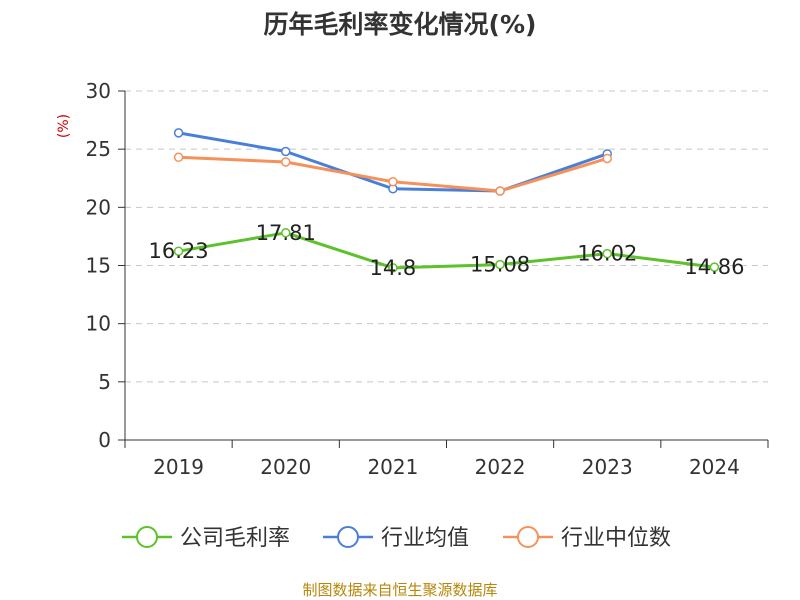 This screenshot has height=600, width=800. What do you see at coordinates (104, 382) in the screenshot?
I see `y-tick-label: 5` at bounding box center [104, 382].